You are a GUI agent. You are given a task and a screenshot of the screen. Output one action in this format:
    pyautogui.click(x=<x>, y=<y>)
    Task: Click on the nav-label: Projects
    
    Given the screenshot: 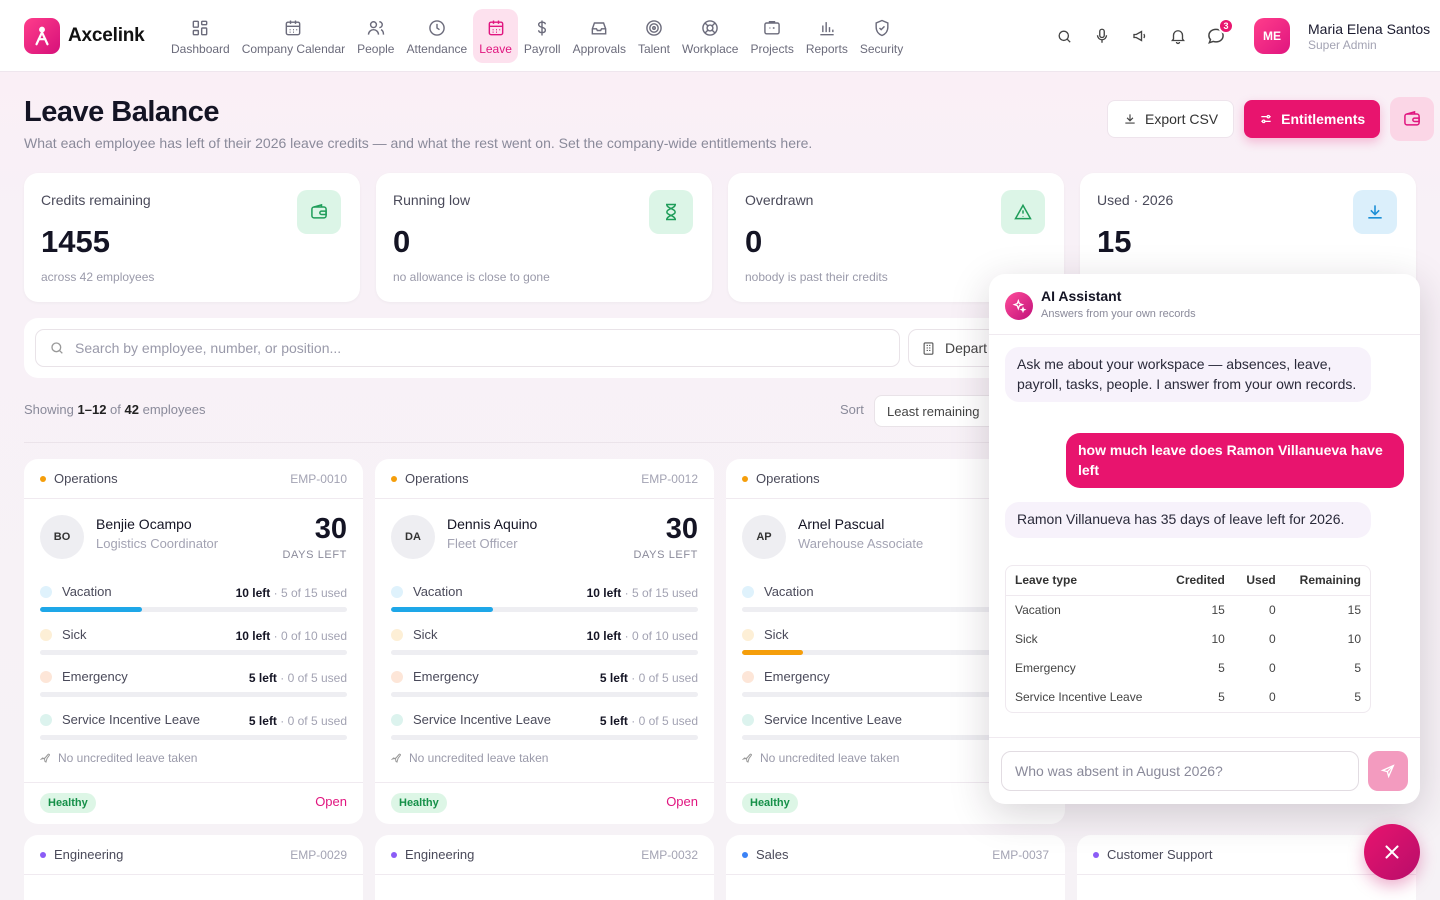 What is the action you would take?
    pyautogui.click(x=772, y=49)
    